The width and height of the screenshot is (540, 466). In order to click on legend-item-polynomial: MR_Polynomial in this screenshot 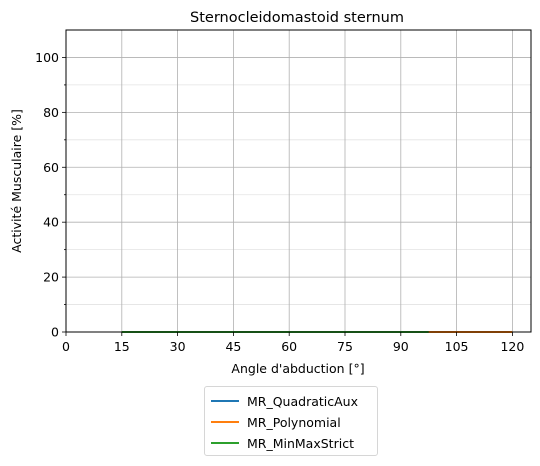, I will do `click(276, 422)`.